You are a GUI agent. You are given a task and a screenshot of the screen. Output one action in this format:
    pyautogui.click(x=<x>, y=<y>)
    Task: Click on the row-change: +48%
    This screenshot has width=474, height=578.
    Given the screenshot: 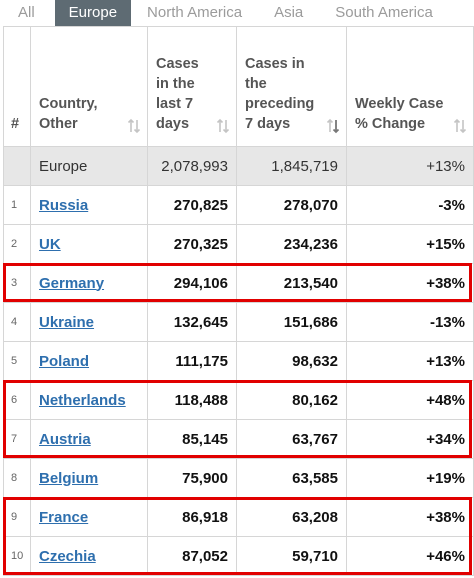 What is the action you would take?
    pyautogui.click(x=410, y=400)
    